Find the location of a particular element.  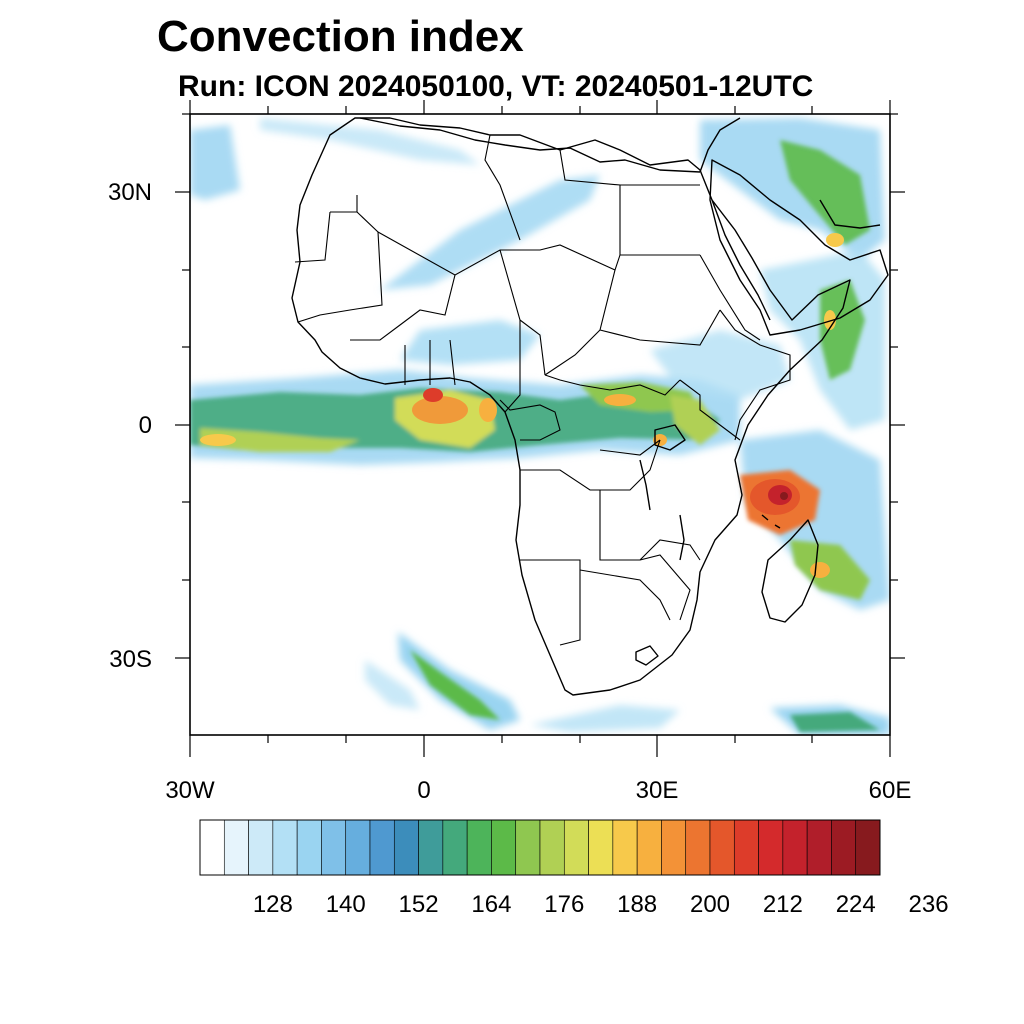

lake-malawi is located at coordinates (682, 537).